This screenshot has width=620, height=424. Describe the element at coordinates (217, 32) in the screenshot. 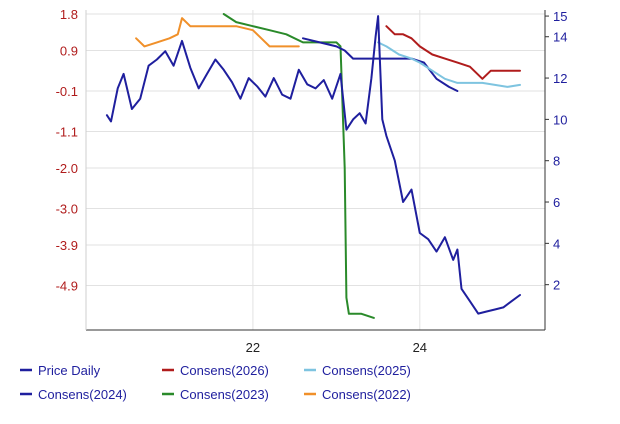

I see `series-line-consens-2022` at that location.